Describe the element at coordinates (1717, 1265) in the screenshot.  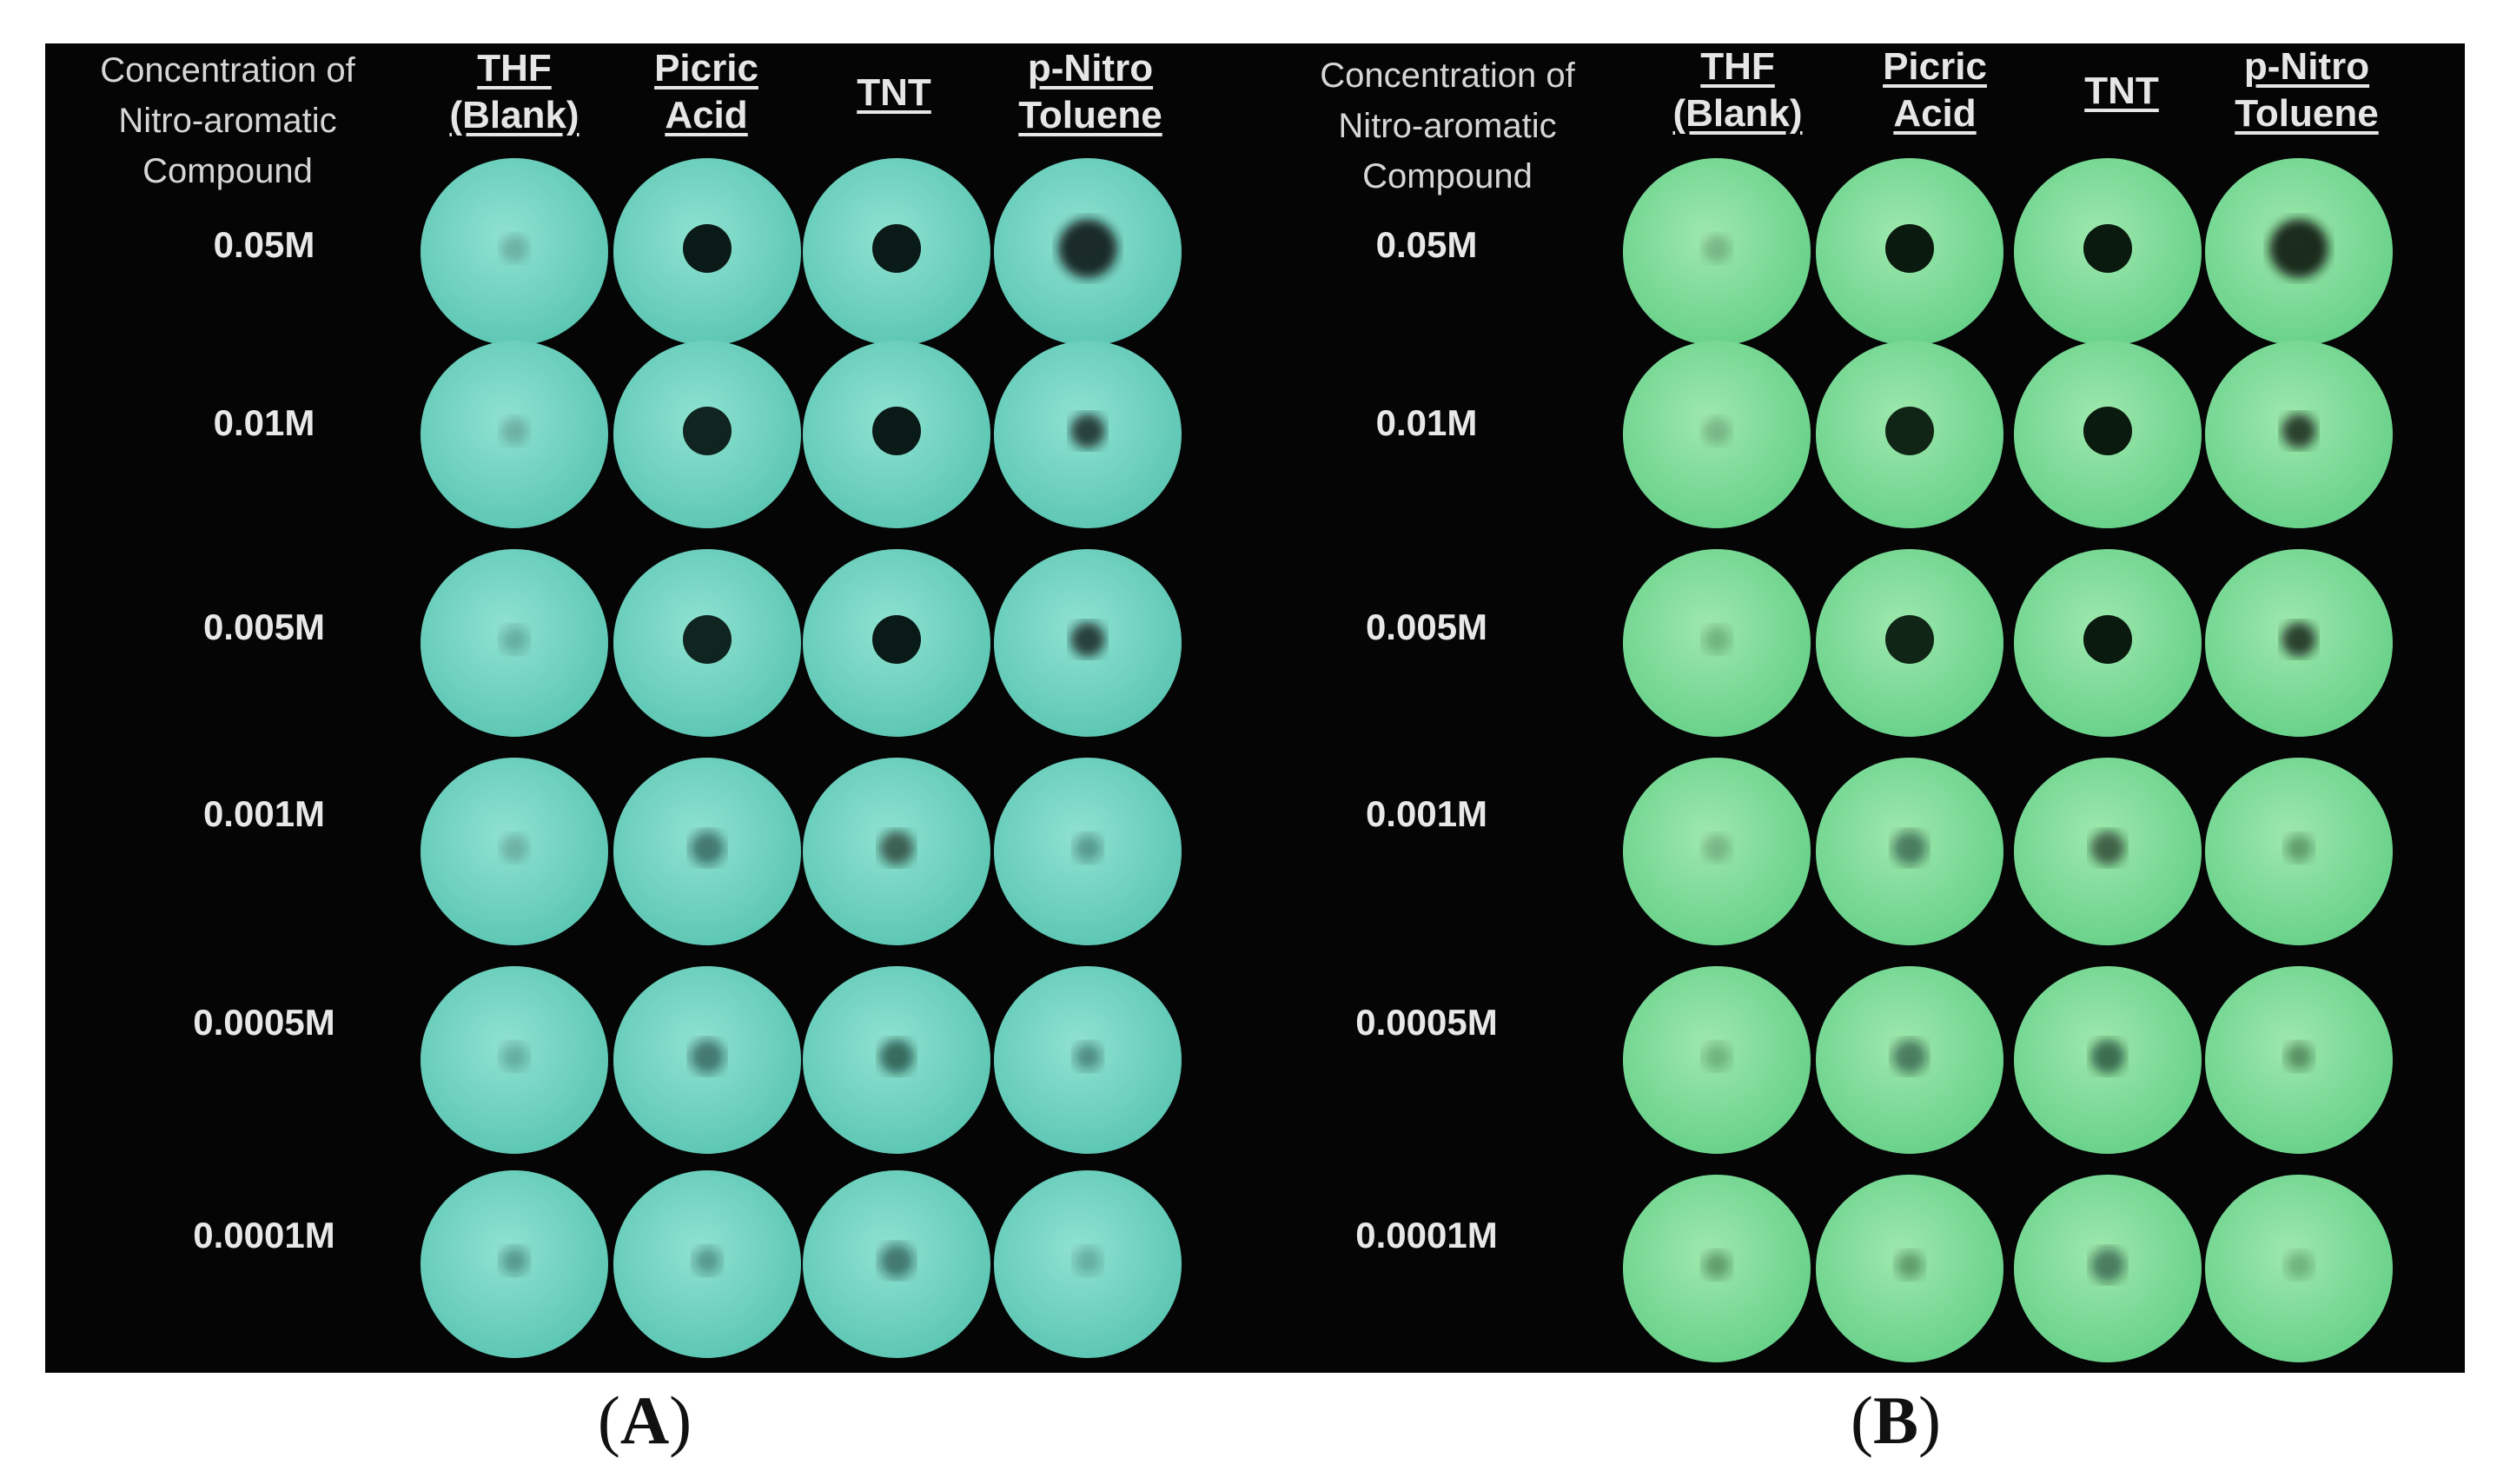
I see `quench-spot-b-r5-c0` at that location.